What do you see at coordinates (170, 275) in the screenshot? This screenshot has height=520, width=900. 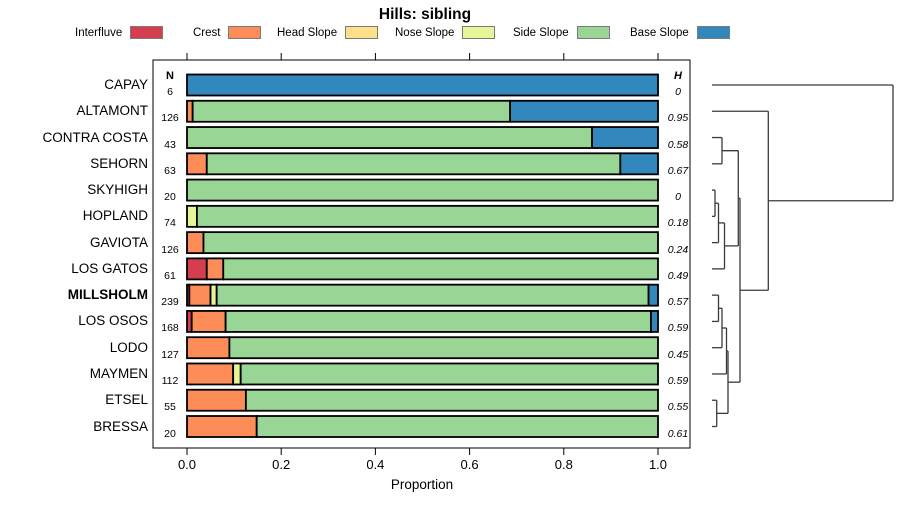 I see `n-value: 61` at bounding box center [170, 275].